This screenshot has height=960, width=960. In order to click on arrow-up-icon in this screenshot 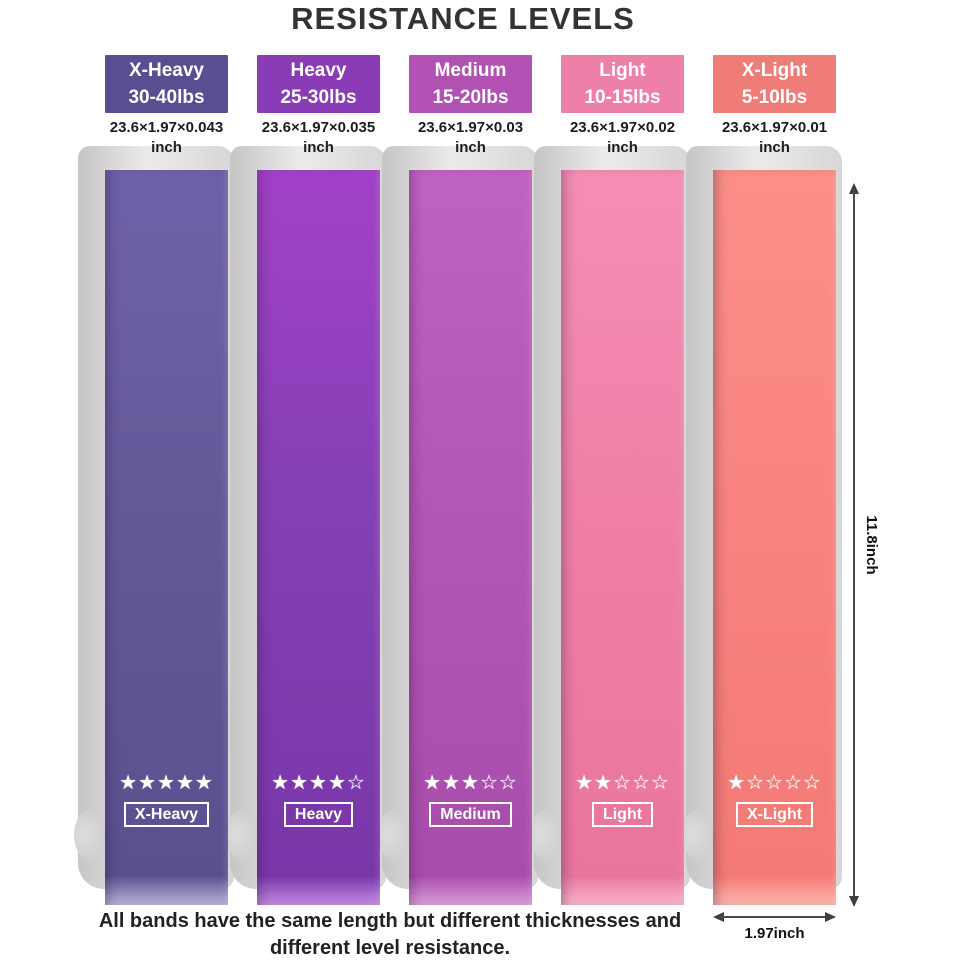, I will do `click(854, 188)`.